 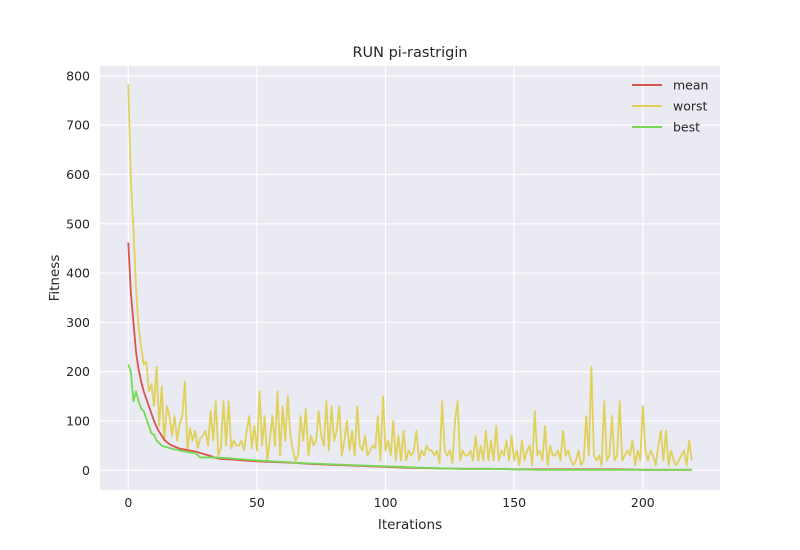 I want to click on y-tick-label: 400, so click(x=78, y=273).